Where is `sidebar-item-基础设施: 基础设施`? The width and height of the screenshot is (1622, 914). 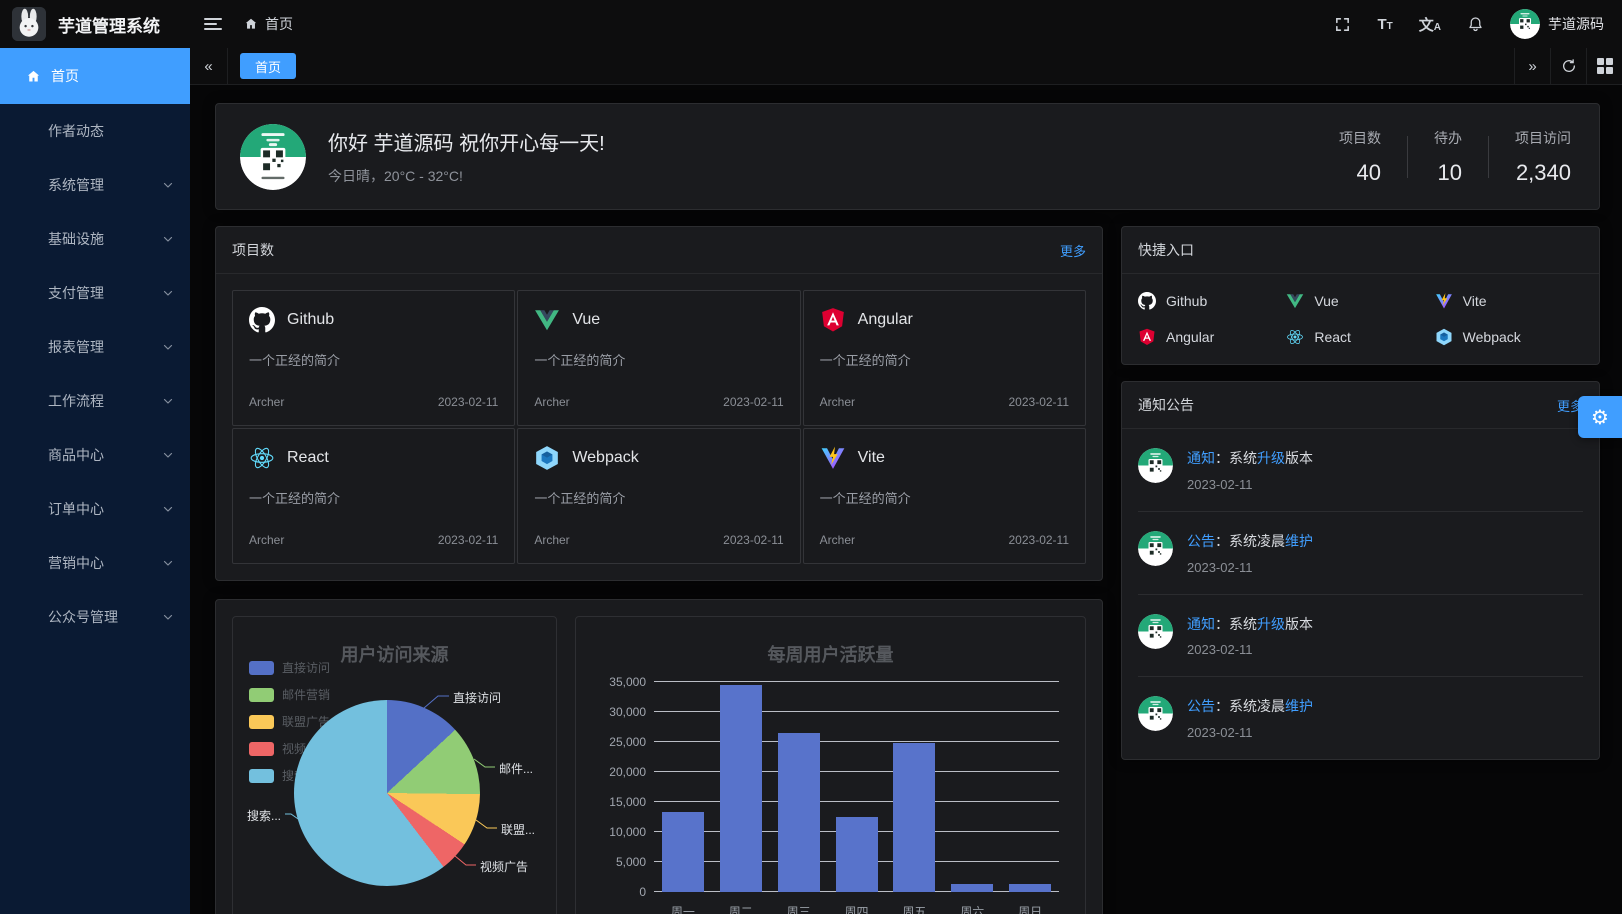 sidebar-item-基础设施: 基础设施 is located at coordinates (95, 239).